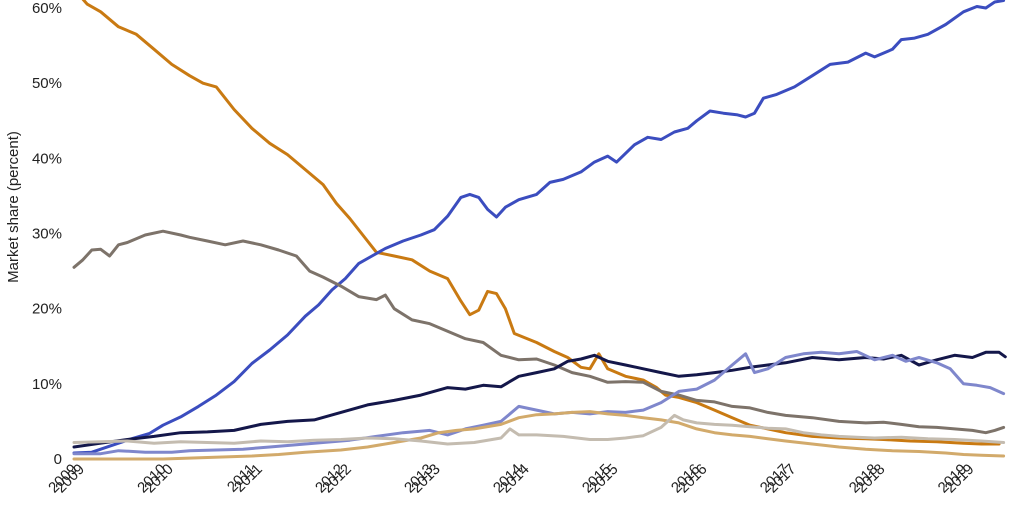 This screenshot has height=512, width=1024. I want to click on y-axis: 0 10% 20% 30% 40% 50% 60%, so click(47, 234).